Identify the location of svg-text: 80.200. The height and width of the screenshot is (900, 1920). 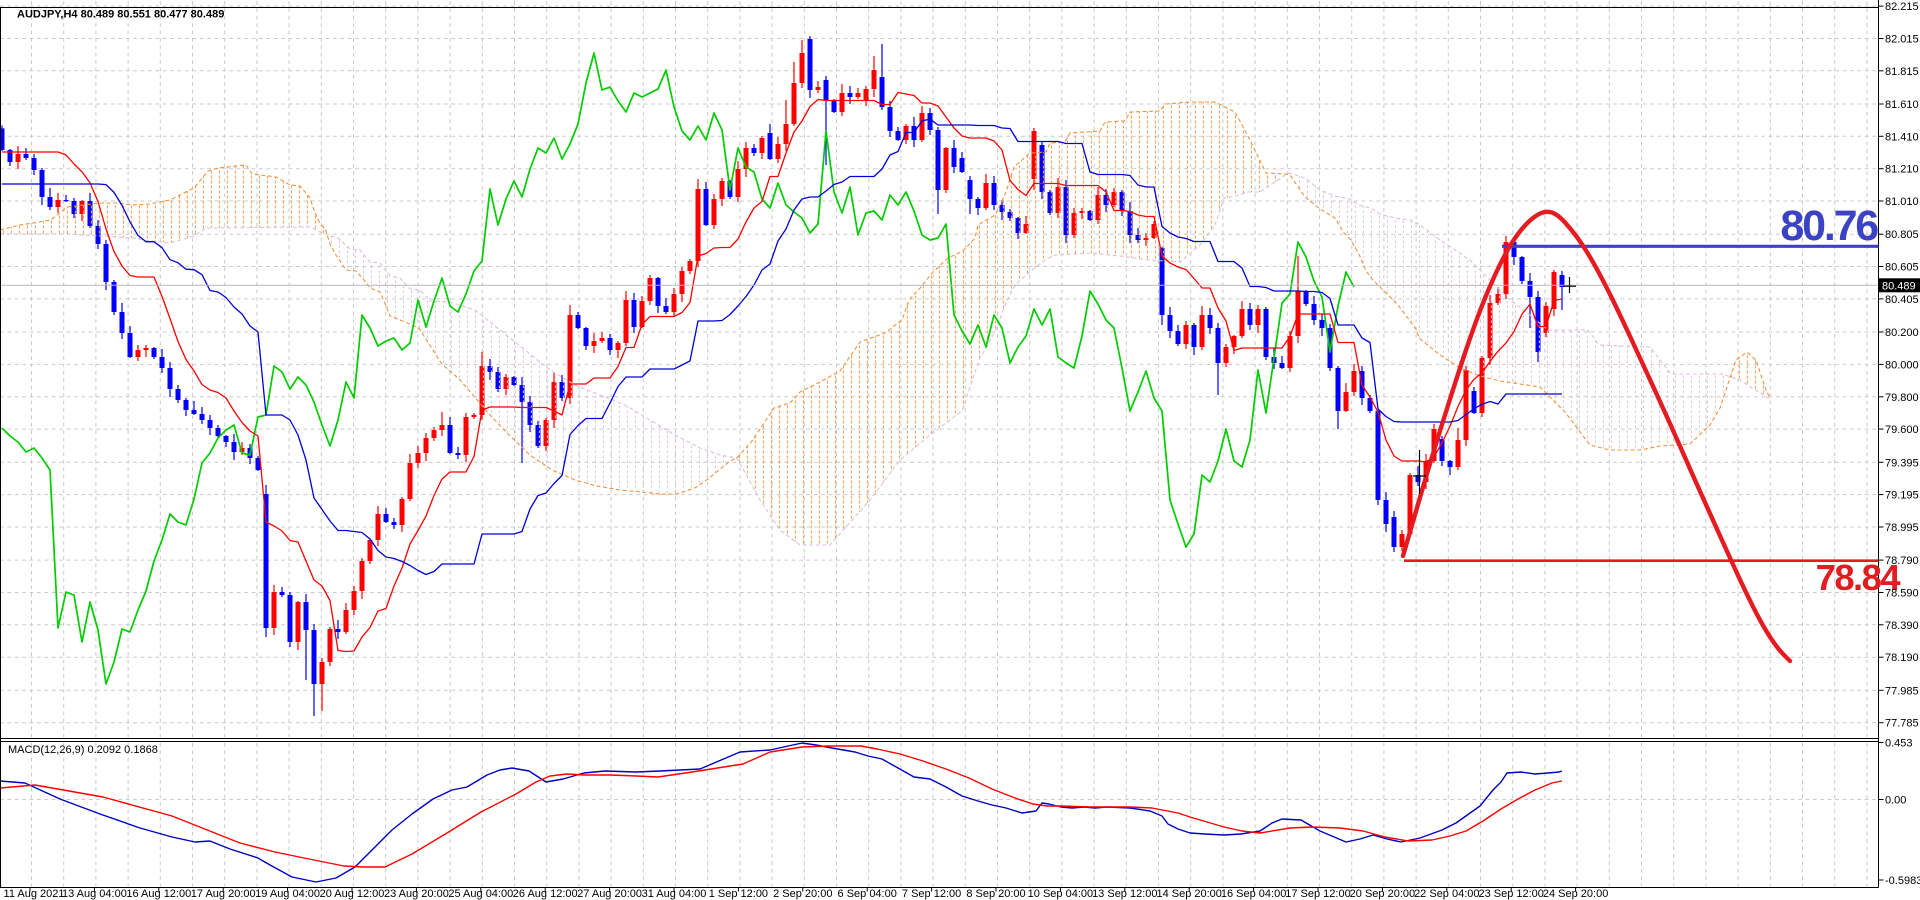
(1902, 333).